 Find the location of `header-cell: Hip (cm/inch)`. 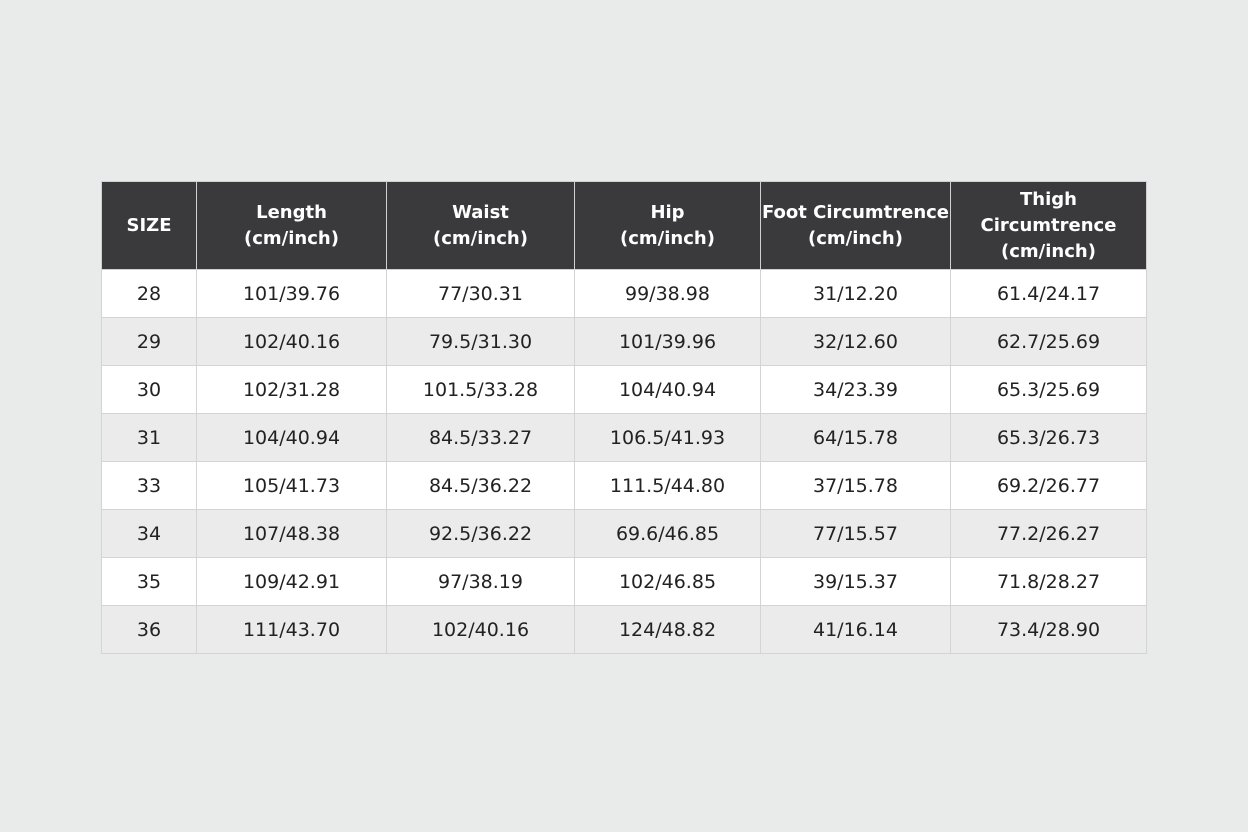

header-cell: Hip (cm/inch) is located at coordinates (667, 225).